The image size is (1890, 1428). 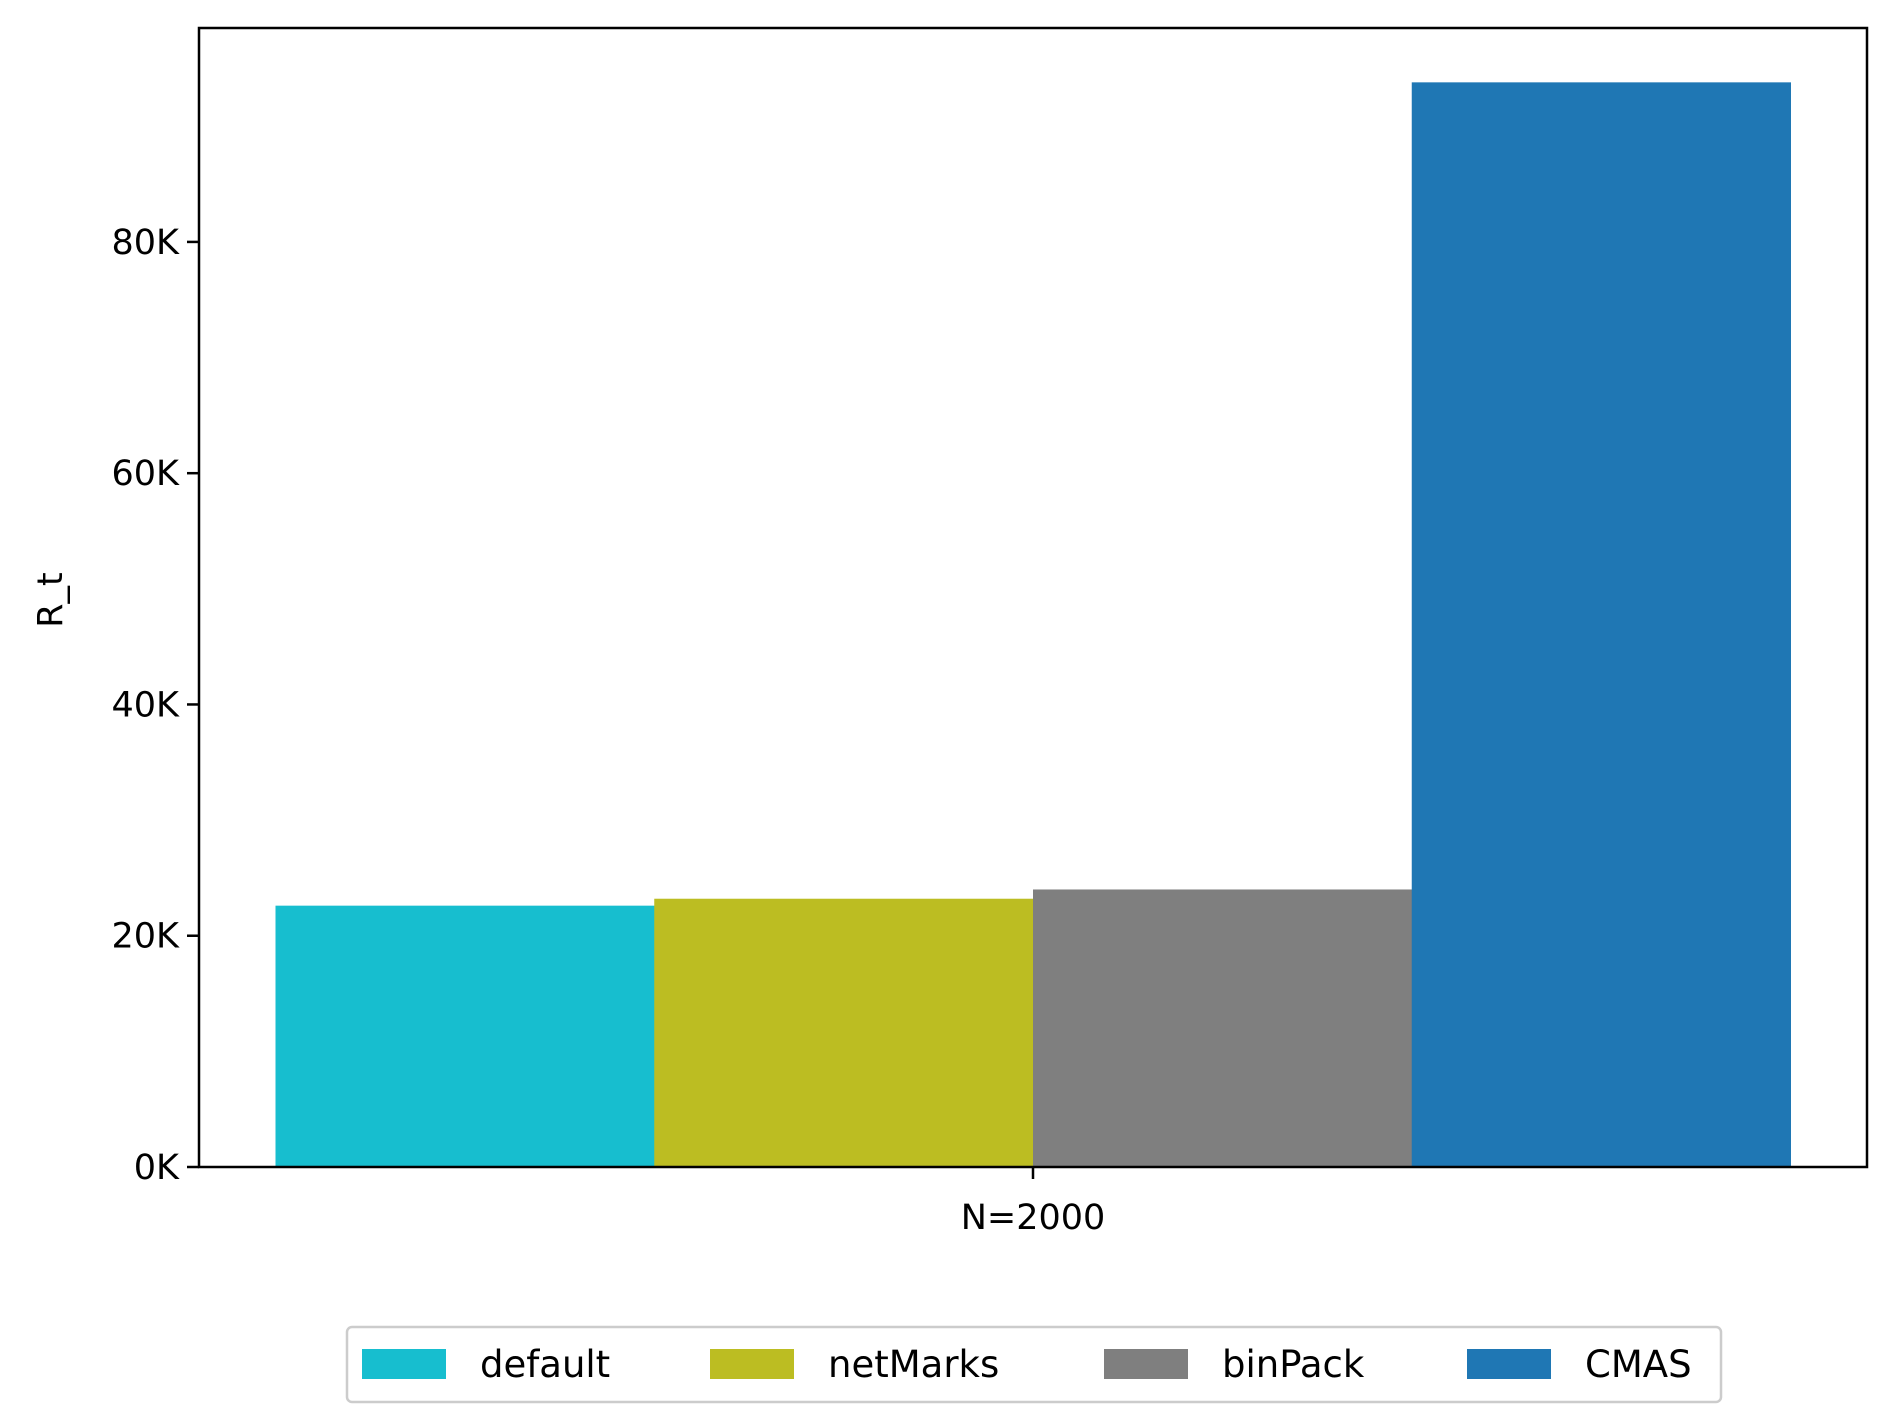 I want to click on y-tick-label: 20K, so click(x=146, y=937).